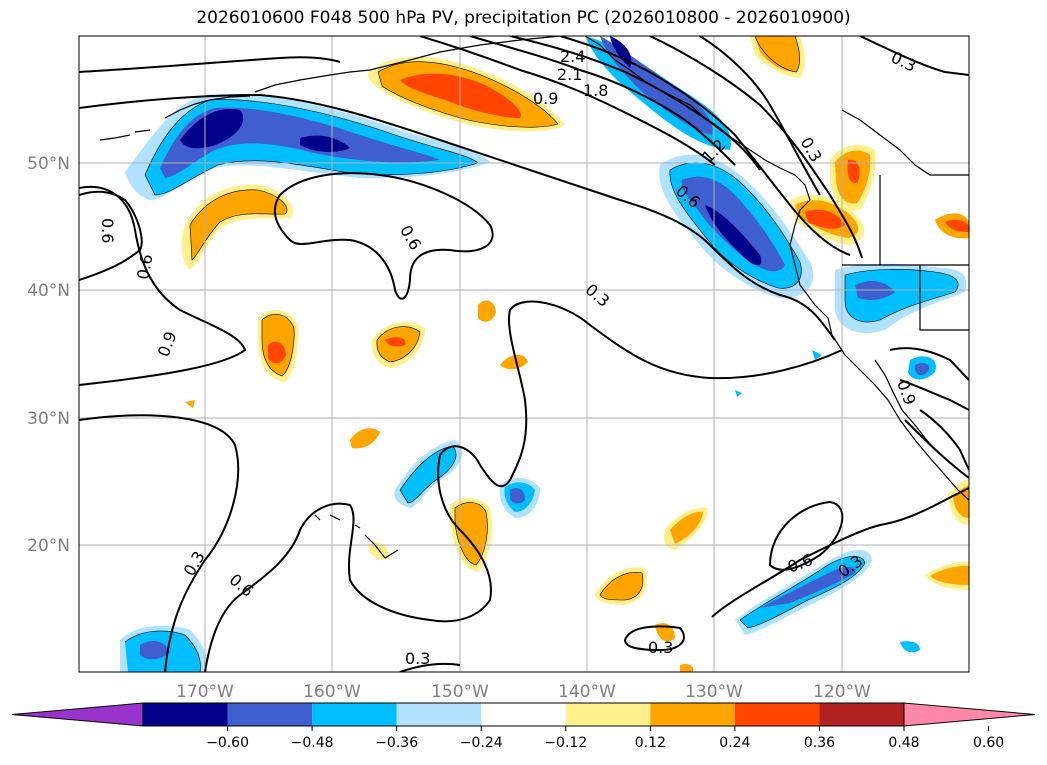 The image size is (1047, 765). What do you see at coordinates (988, 743) in the screenshot?
I see `colorbar-tick-label: 0.60` at bounding box center [988, 743].